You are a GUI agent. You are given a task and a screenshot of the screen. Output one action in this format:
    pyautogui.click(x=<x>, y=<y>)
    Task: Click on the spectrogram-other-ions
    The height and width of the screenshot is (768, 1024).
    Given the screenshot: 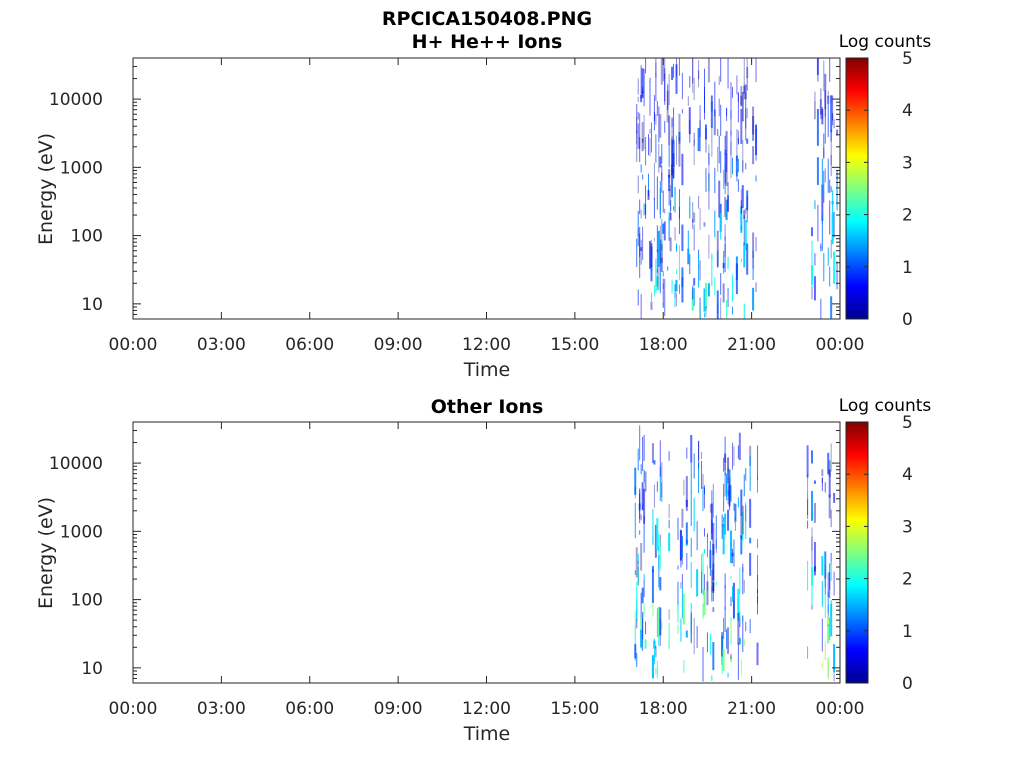 What is the action you would take?
    pyautogui.click(x=735, y=553)
    